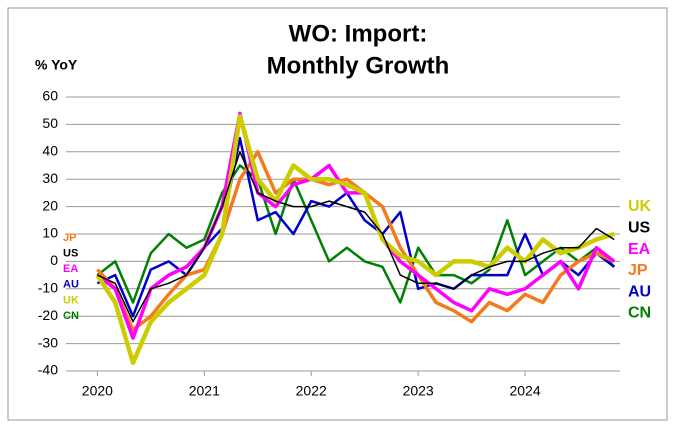 The image size is (676, 426). I want to click on x-tick-label: 2021, so click(204, 391).